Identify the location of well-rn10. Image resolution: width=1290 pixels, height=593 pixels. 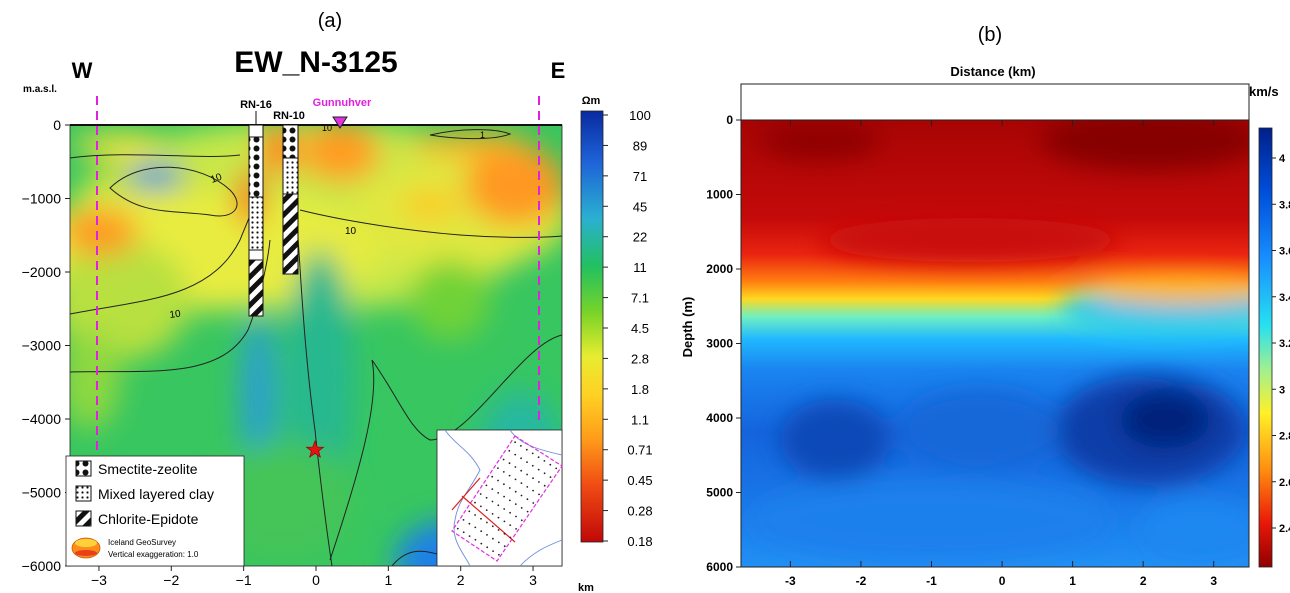
(290, 199).